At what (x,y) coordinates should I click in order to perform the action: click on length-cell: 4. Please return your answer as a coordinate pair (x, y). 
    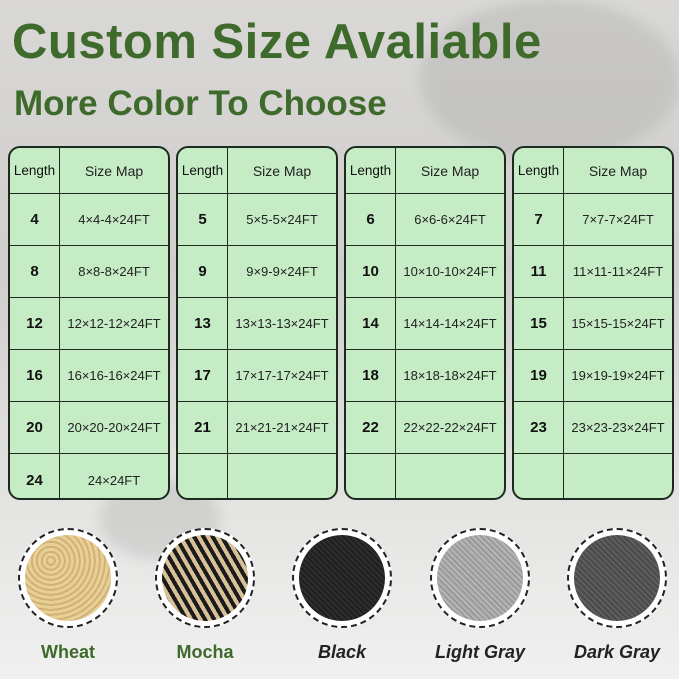
    Looking at the image, I should click on (35, 219).